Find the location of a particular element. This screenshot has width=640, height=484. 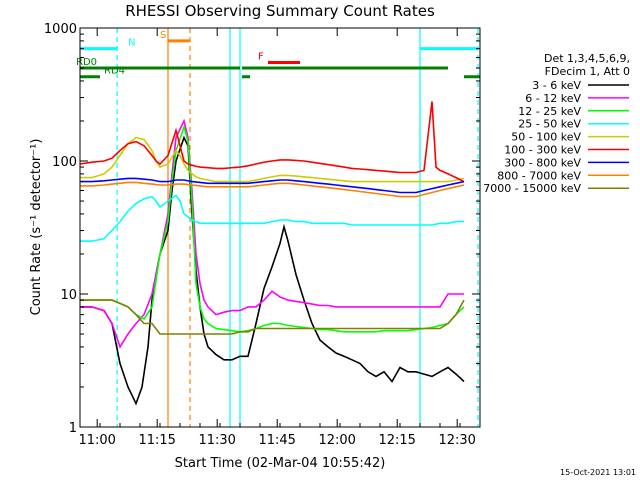

legend-label-3: 25 - 50 keV is located at coordinates (549, 124).